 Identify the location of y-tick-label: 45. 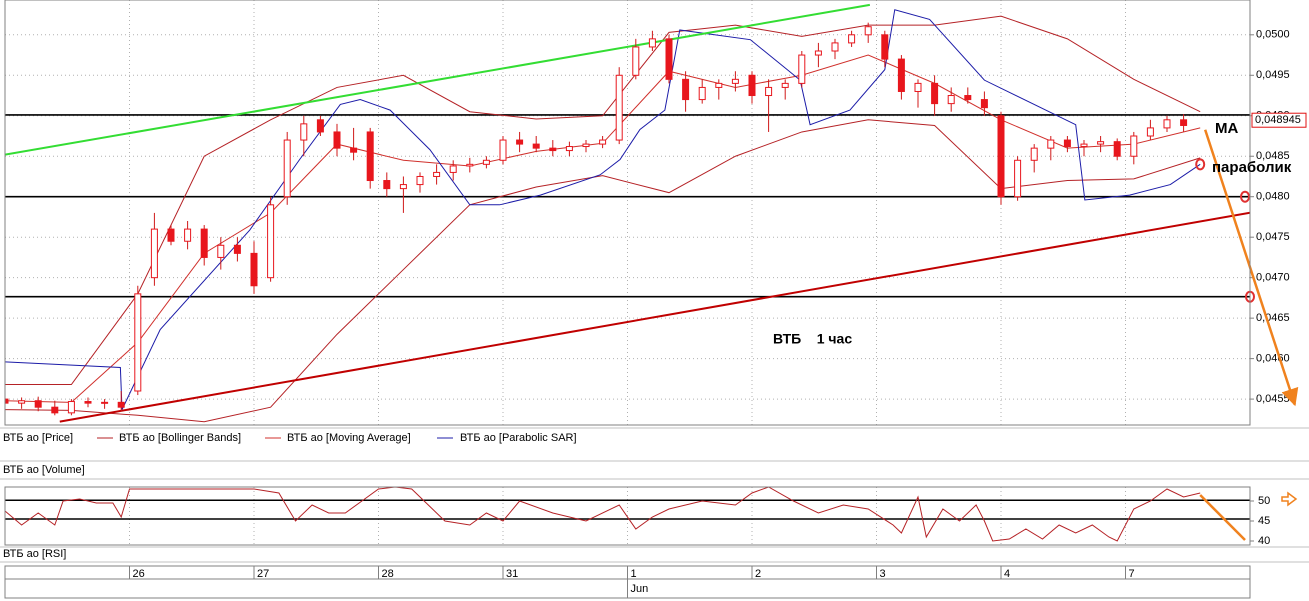
(1264, 521).